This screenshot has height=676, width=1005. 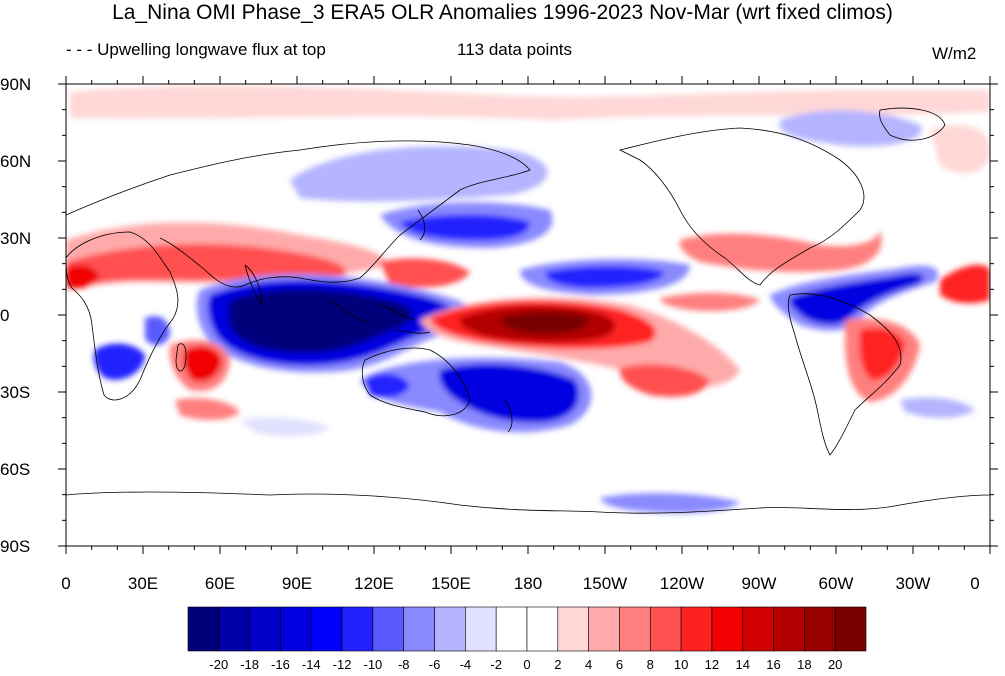 What do you see at coordinates (528, 502) in the screenshot?
I see `coastline-antarctica` at bounding box center [528, 502].